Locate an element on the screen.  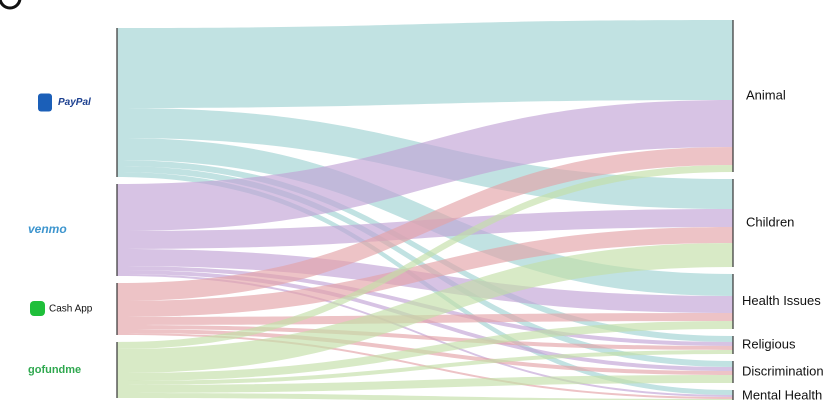
source-label: Cash App is located at coordinates (71, 309).